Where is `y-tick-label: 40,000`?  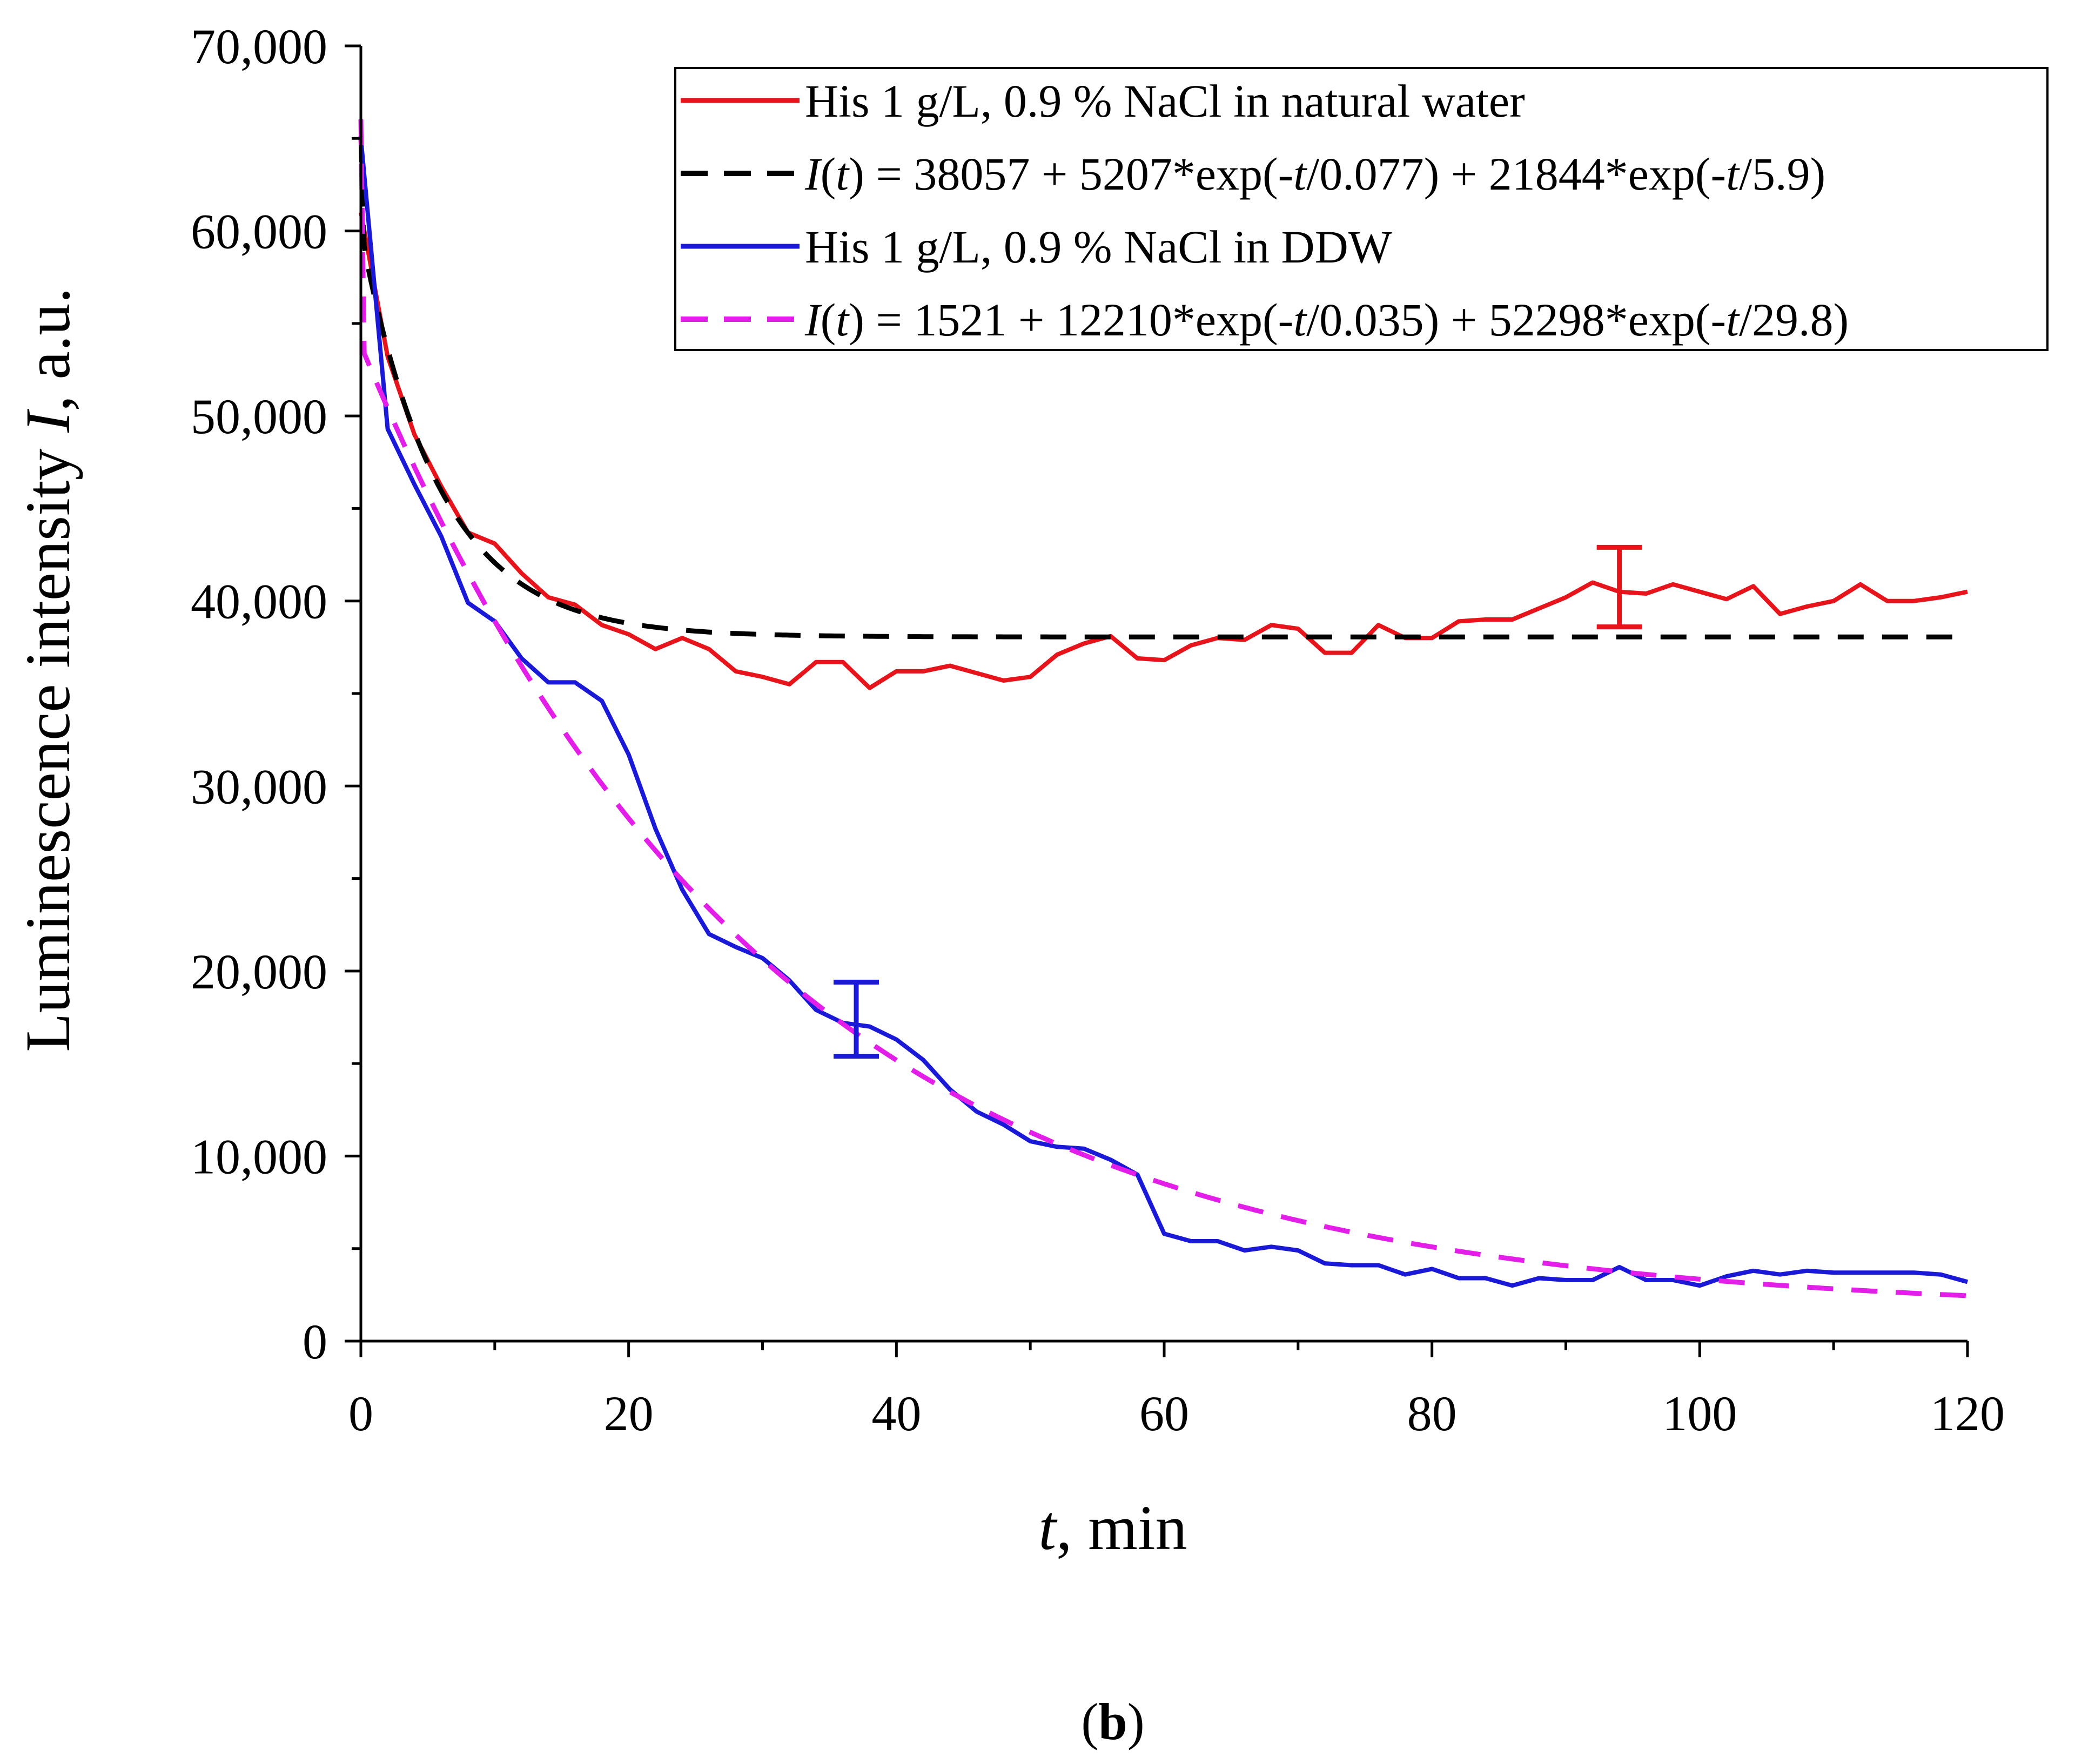
y-tick-label: 40,000 is located at coordinates (259, 601).